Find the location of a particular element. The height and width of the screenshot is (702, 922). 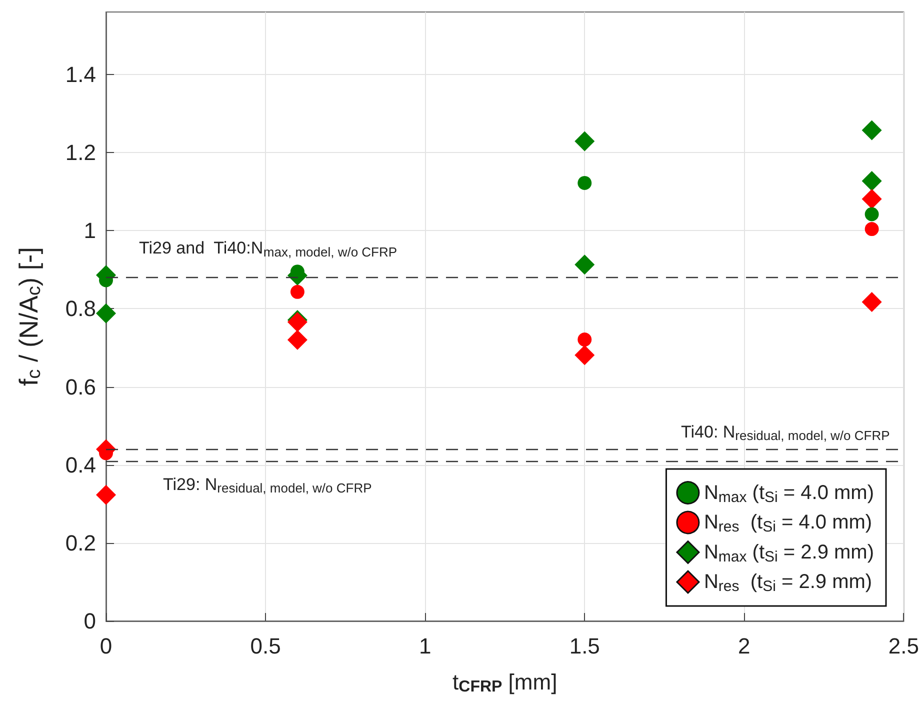

y-tick-label: 0.8 is located at coordinates (80, 309).